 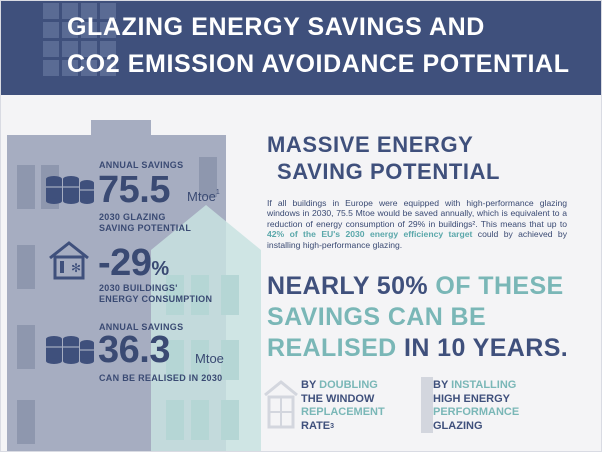 I want to click on doubling-rate-text: By doubling the window replacement rate3, so click(x=343, y=405).